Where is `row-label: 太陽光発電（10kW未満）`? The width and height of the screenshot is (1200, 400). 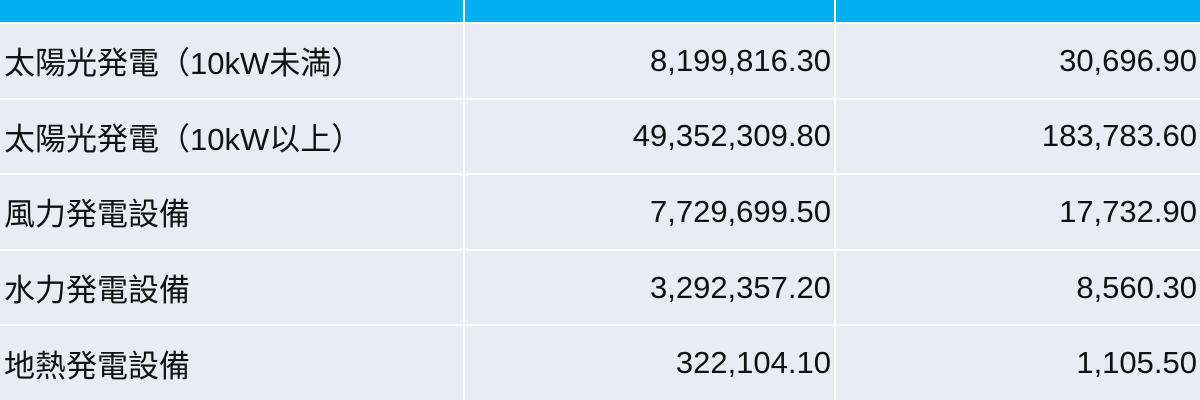
row-label: 太陽光発電（10kW未満） is located at coordinates (231, 61).